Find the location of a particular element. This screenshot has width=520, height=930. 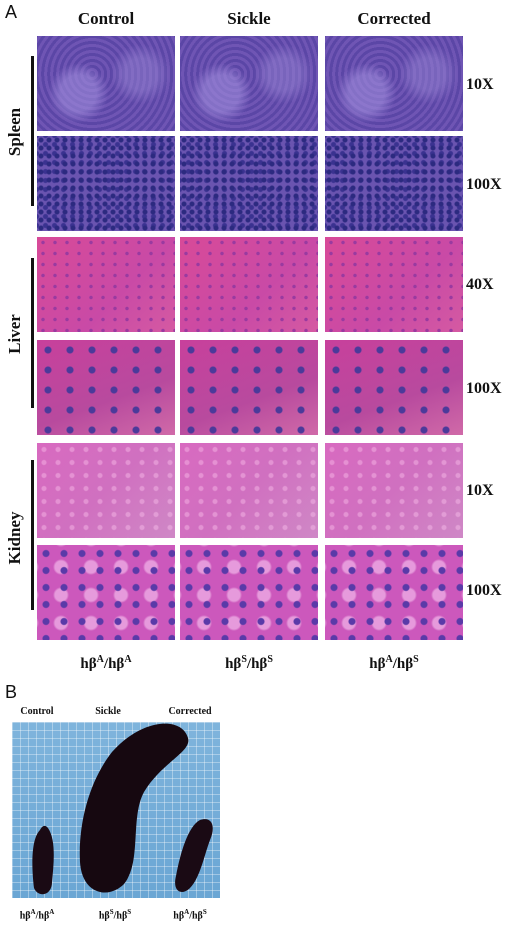

group-label: Liver is located at coordinates (14, 334).